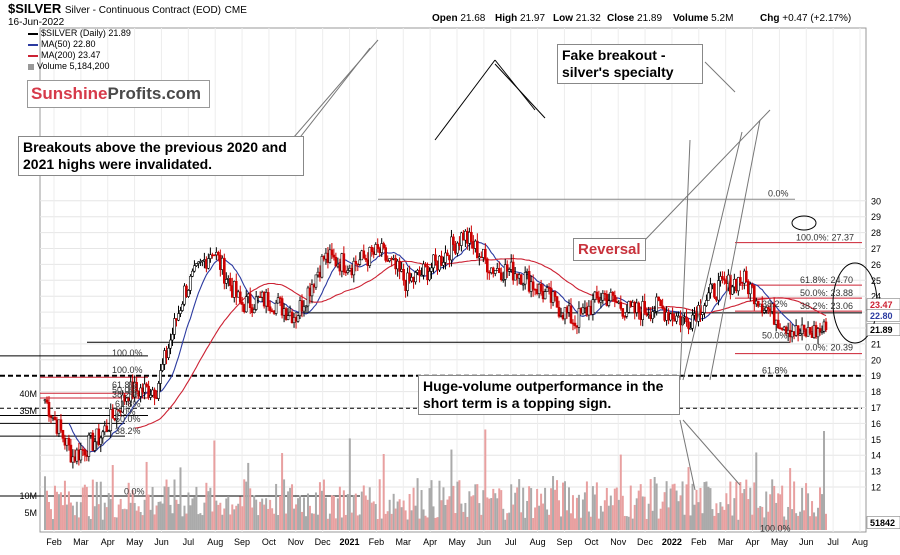 This screenshot has width=900, height=555. Describe the element at coordinates (775, 371) in the screenshot. I see `fib-label-right: 61.8%` at that location.